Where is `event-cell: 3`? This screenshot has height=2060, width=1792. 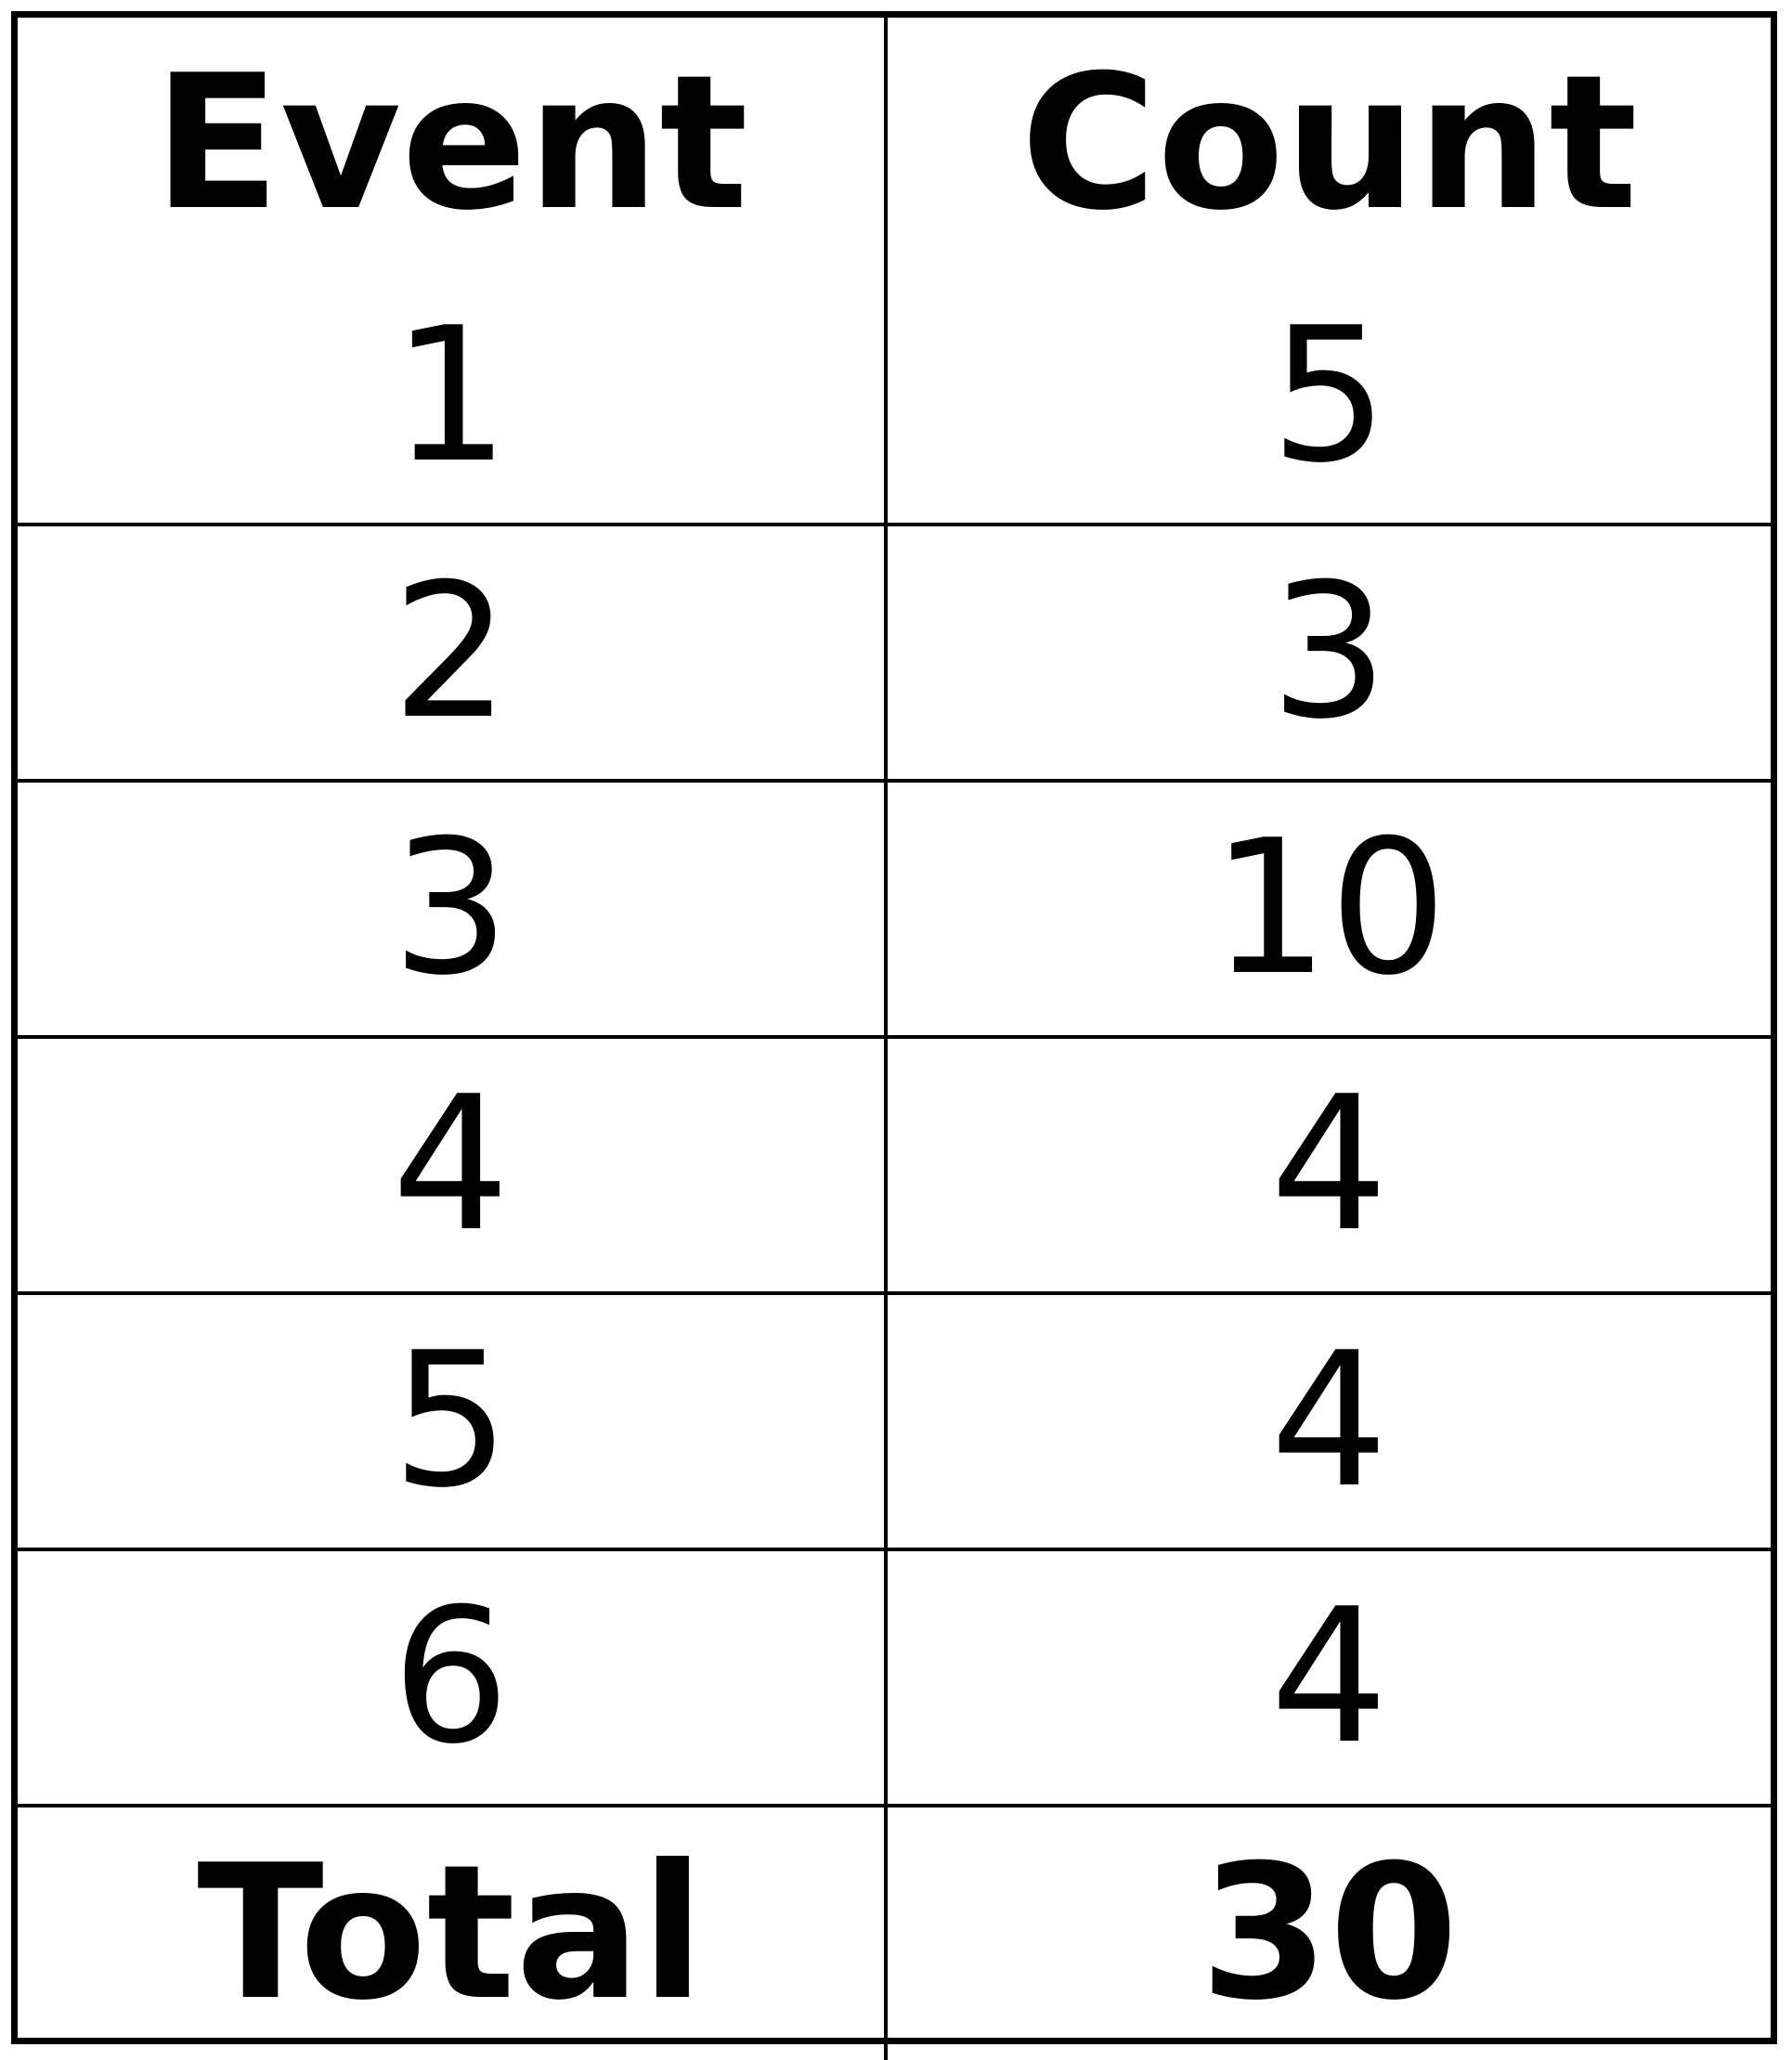 event-cell: 3 is located at coordinates (453, 909).